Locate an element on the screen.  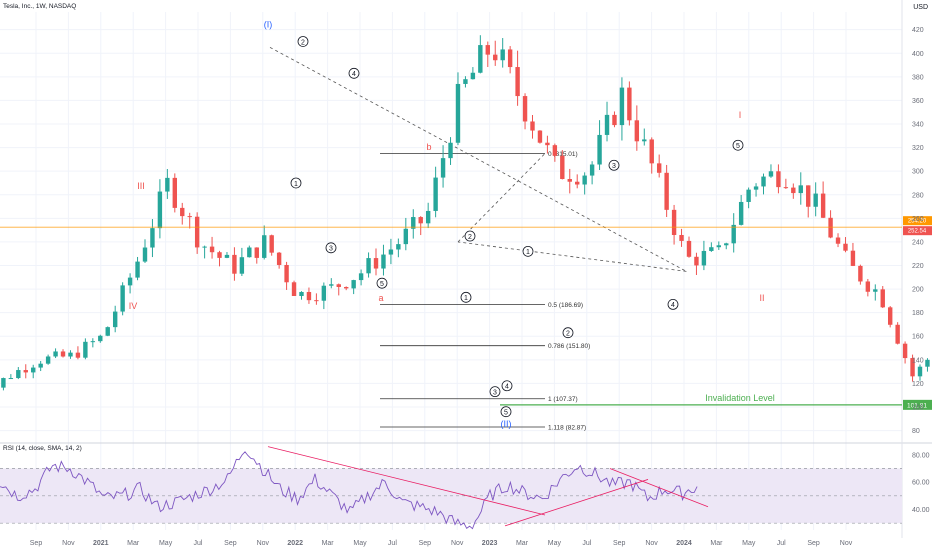
chart-title: Tesla, Inc., 1W, NASDAQ is located at coordinates (40, 6).